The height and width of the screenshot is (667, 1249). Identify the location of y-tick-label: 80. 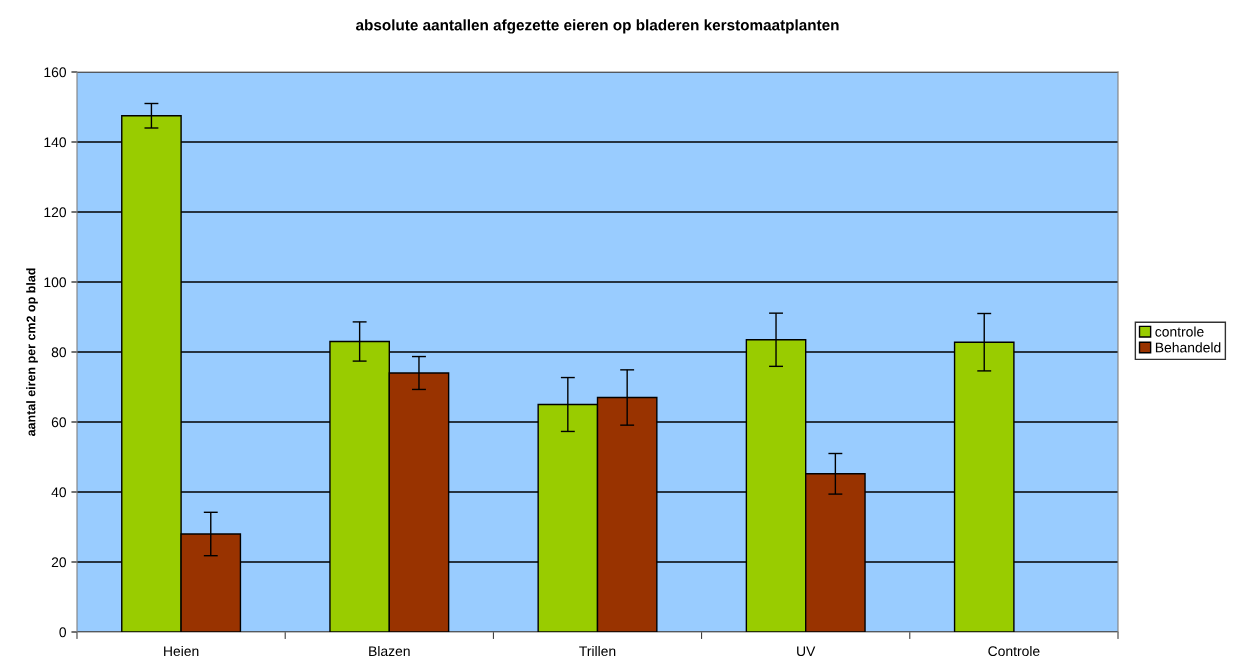
(59, 352).